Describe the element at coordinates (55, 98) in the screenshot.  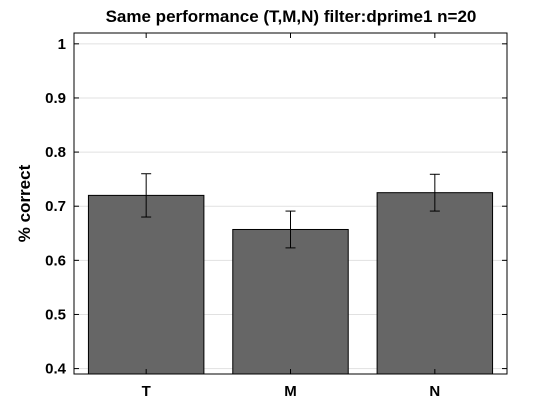
I see `y-tick-label: 0.9` at that location.